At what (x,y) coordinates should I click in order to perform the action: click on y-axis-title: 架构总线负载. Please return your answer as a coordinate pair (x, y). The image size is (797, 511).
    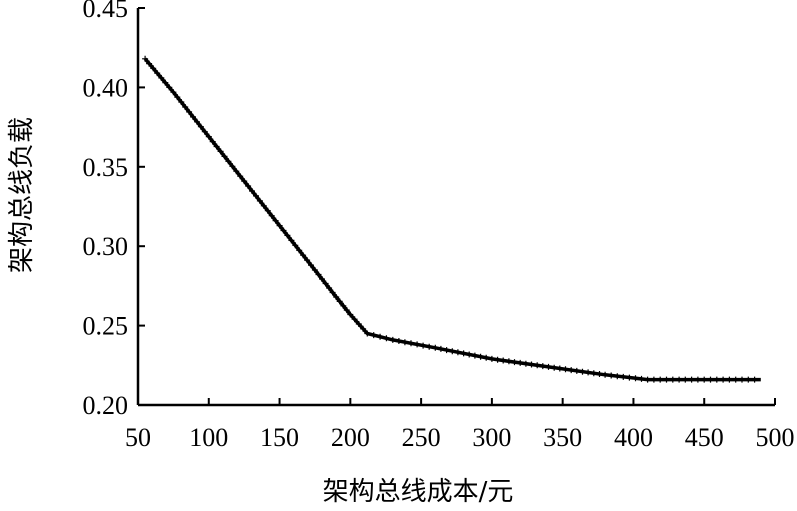
    Looking at the image, I should click on (22, 195).